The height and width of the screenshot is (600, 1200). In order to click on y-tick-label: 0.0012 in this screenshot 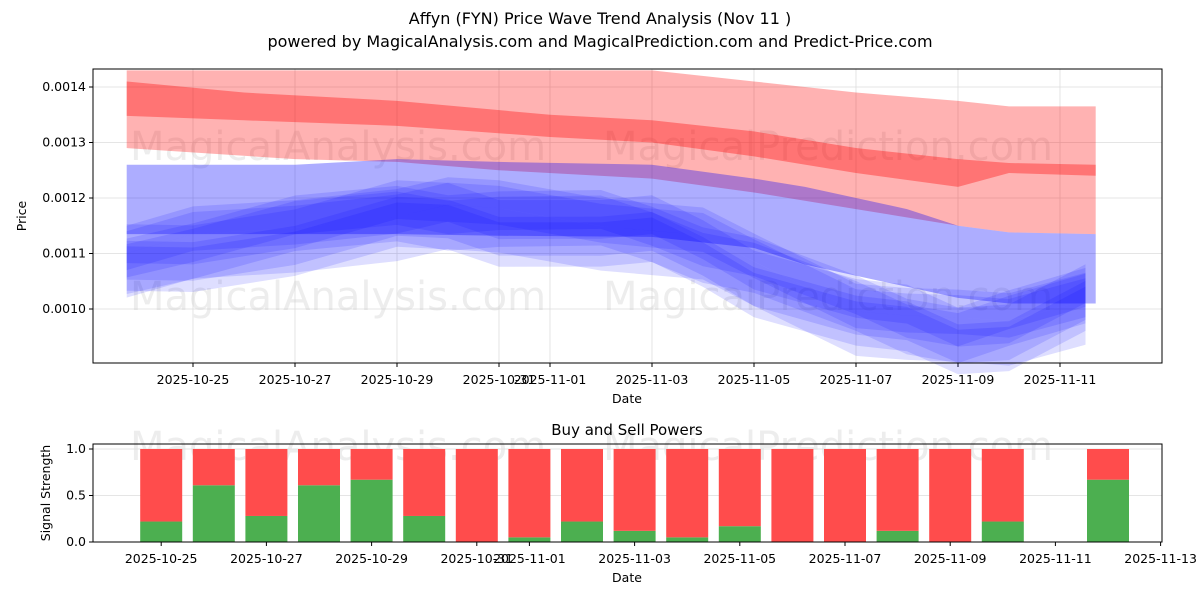, I will do `click(64, 197)`.